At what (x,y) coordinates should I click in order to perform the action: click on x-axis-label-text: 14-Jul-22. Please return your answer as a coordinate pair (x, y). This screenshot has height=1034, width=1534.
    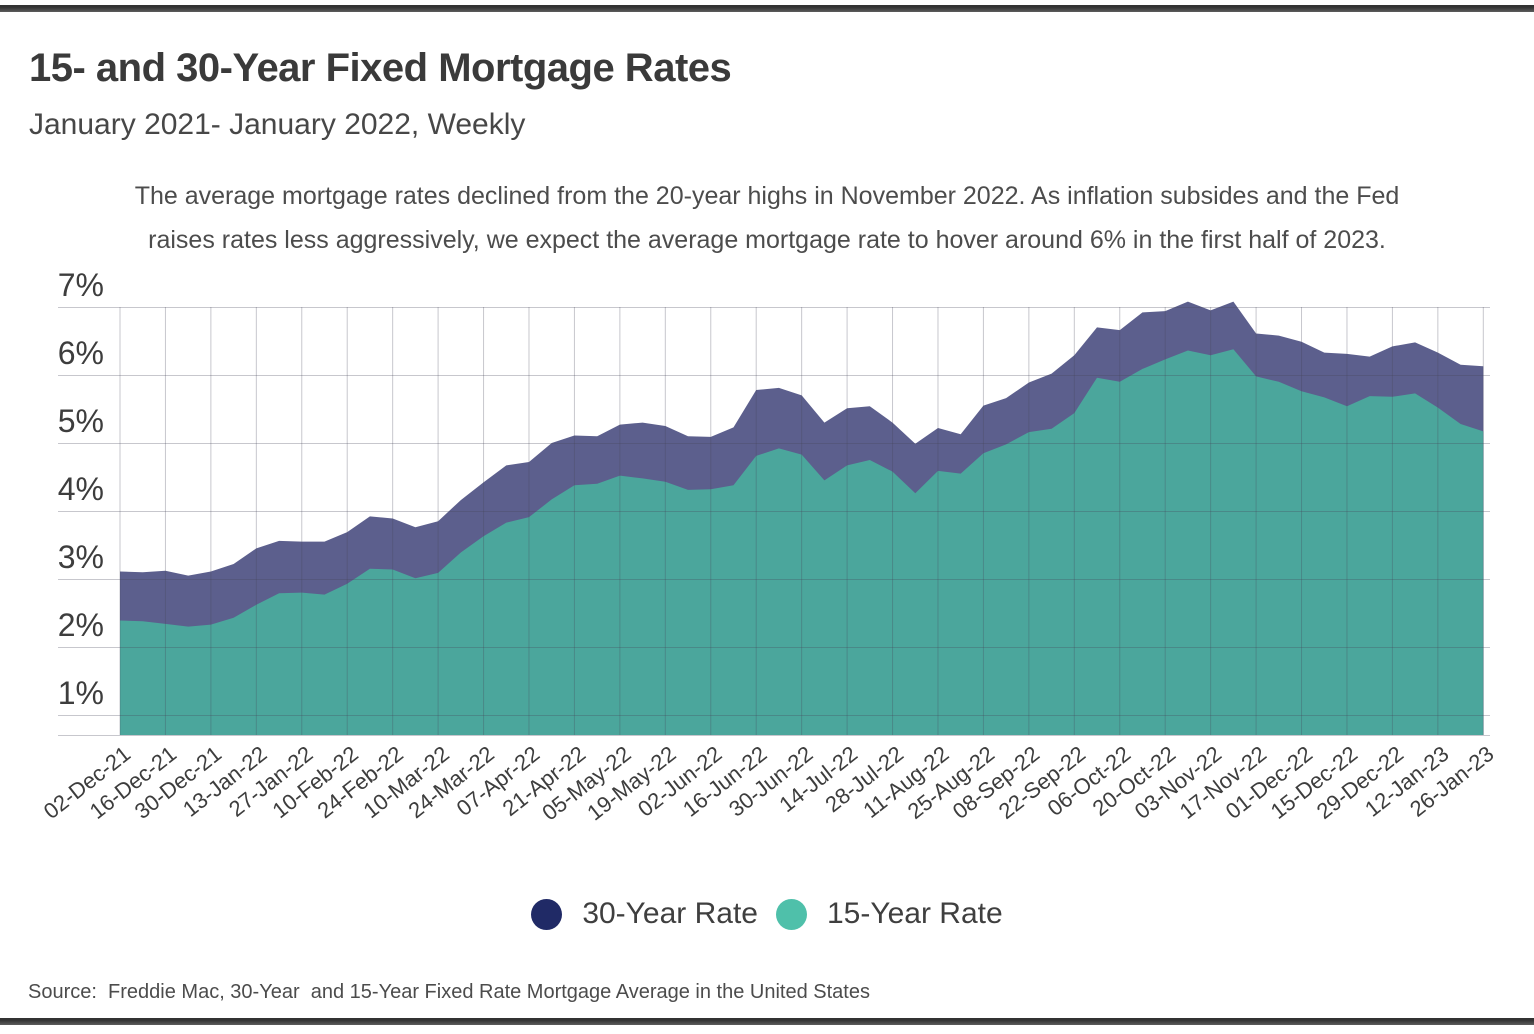
    Looking at the image, I should click on (818, 779).